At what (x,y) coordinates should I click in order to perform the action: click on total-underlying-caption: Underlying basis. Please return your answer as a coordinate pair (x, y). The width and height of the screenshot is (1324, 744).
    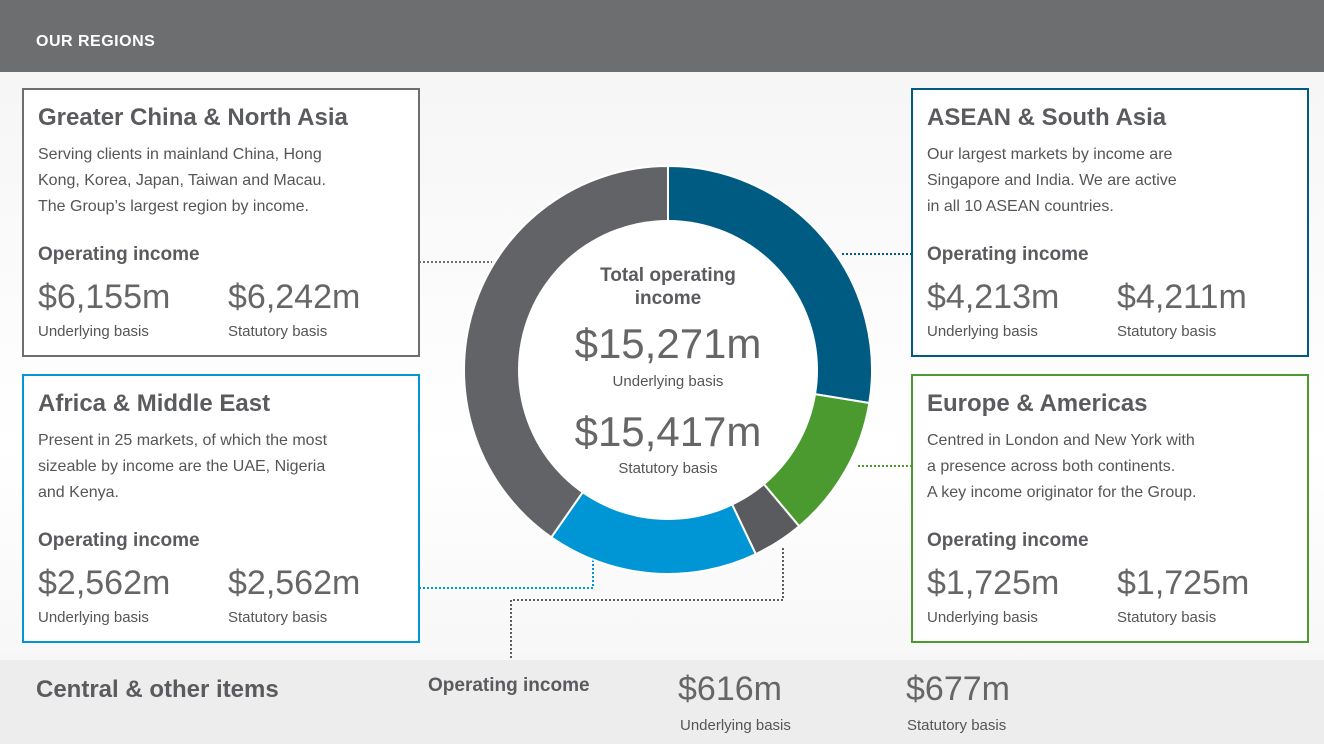
    Looking at the image, I should click on (668, 381).